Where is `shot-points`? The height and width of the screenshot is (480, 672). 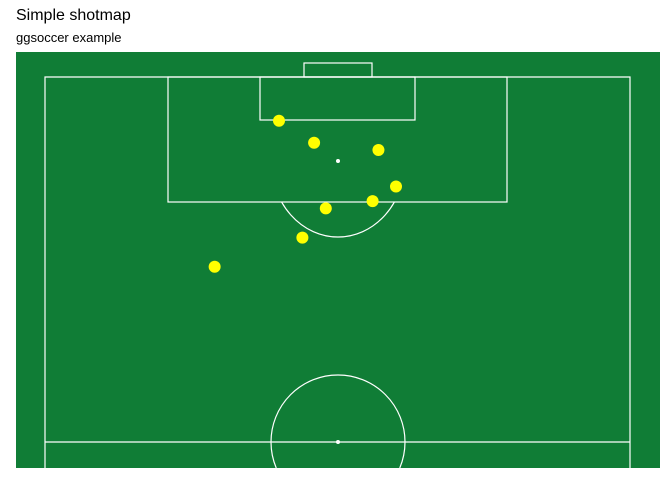 shot-points is located at coordinates (305, 193).